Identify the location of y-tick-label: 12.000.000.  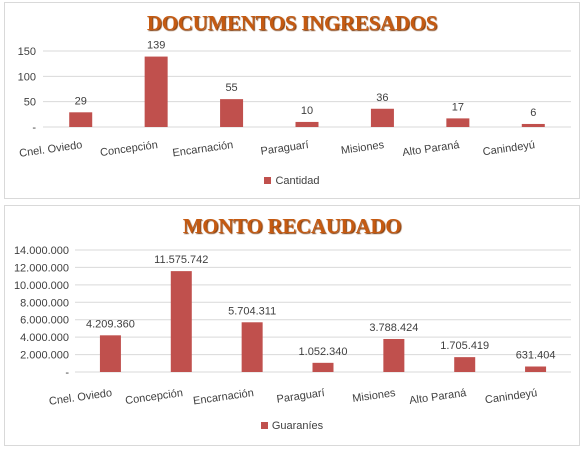
(41, 268).